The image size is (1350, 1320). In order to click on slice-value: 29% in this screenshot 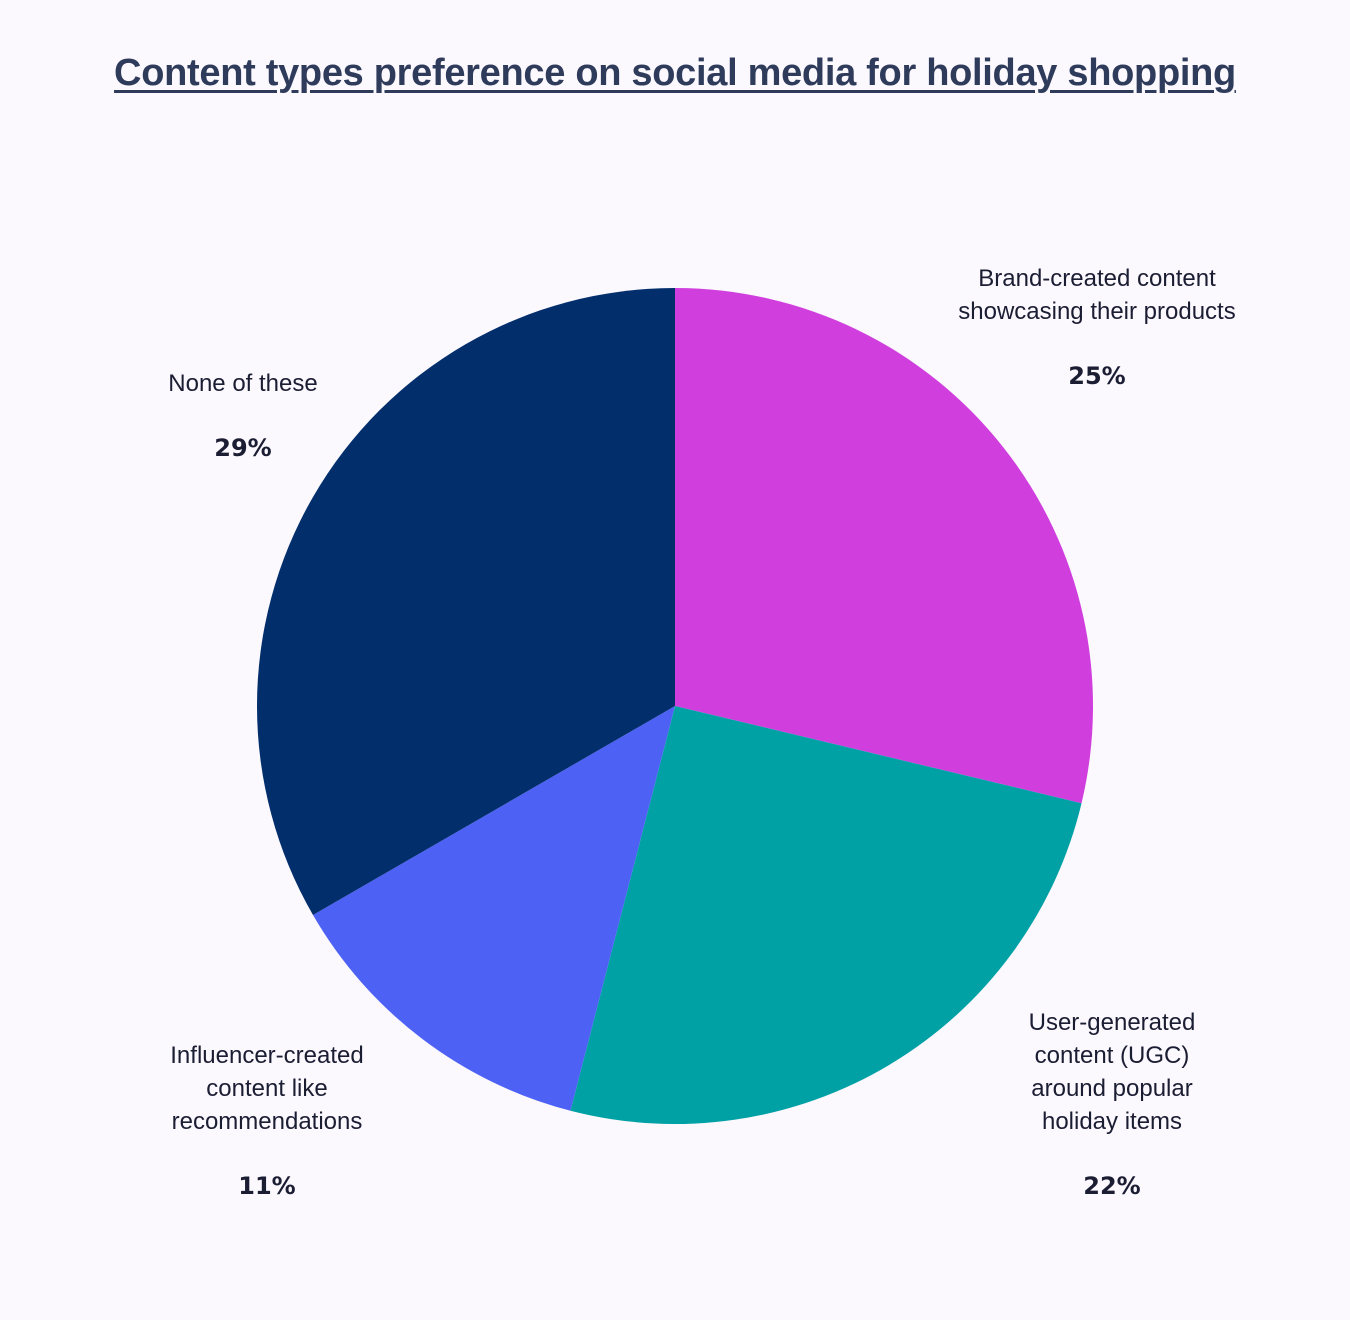, I will do `click(243, 448)`.